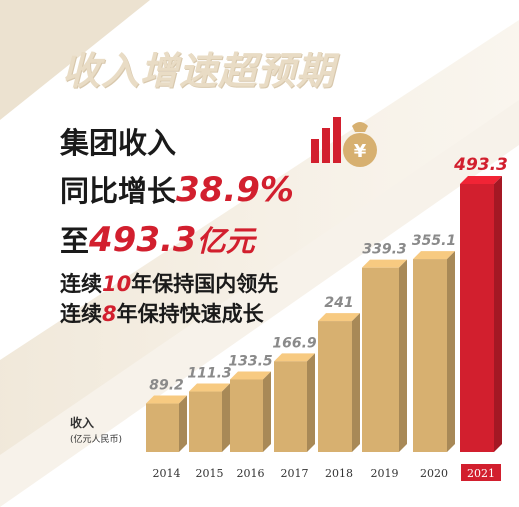  I want to click on bar-2019, so click(384, 355).